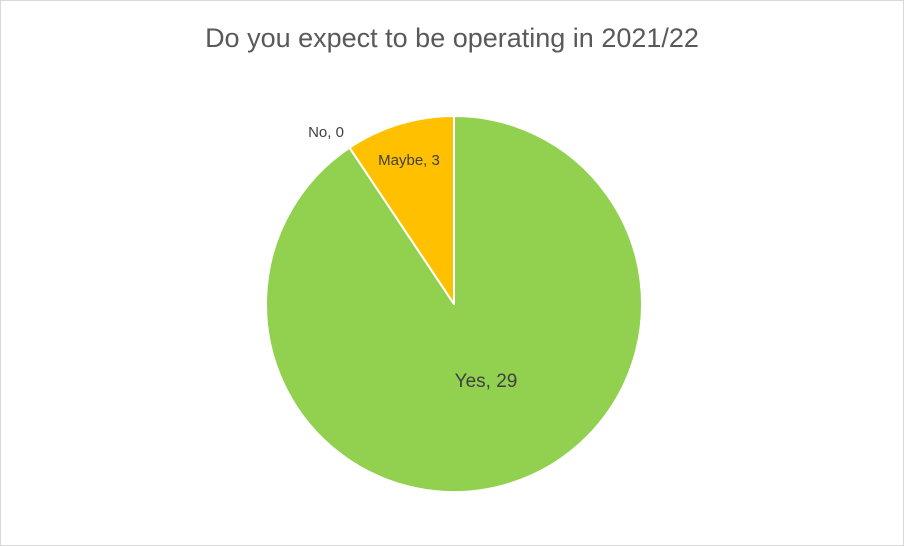  Describe the element at coordinates (409, 160) in the screenshot. I see `label-maybe: Maybe, 3` at that location.